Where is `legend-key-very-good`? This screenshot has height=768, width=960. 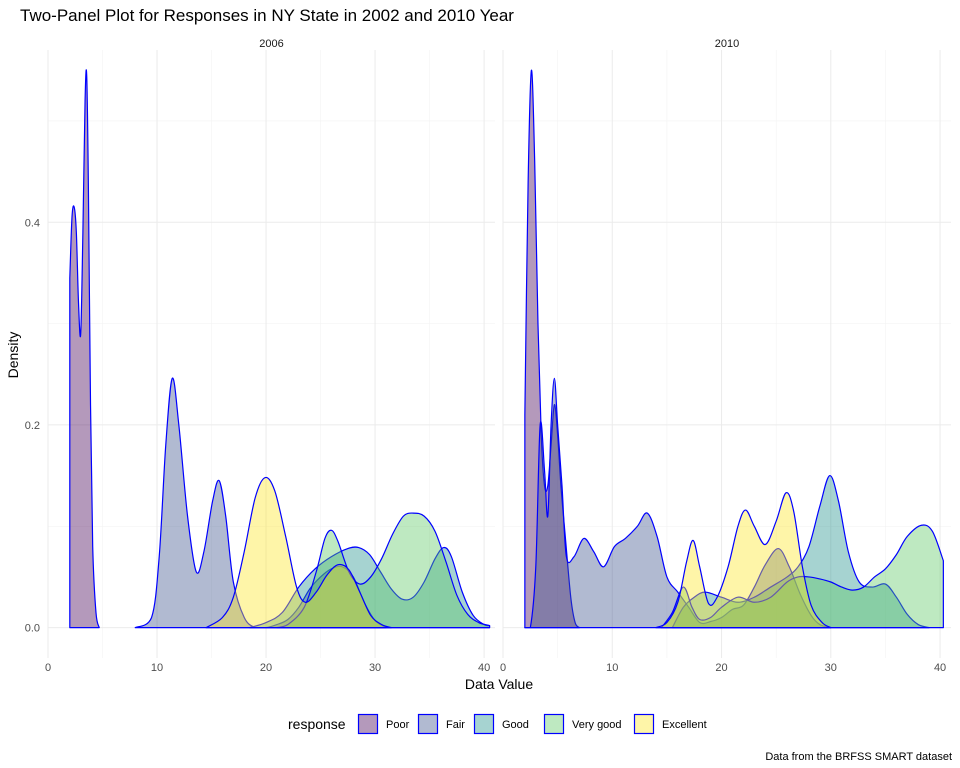 legend-key-very-good is located at coordinates (554, 724).